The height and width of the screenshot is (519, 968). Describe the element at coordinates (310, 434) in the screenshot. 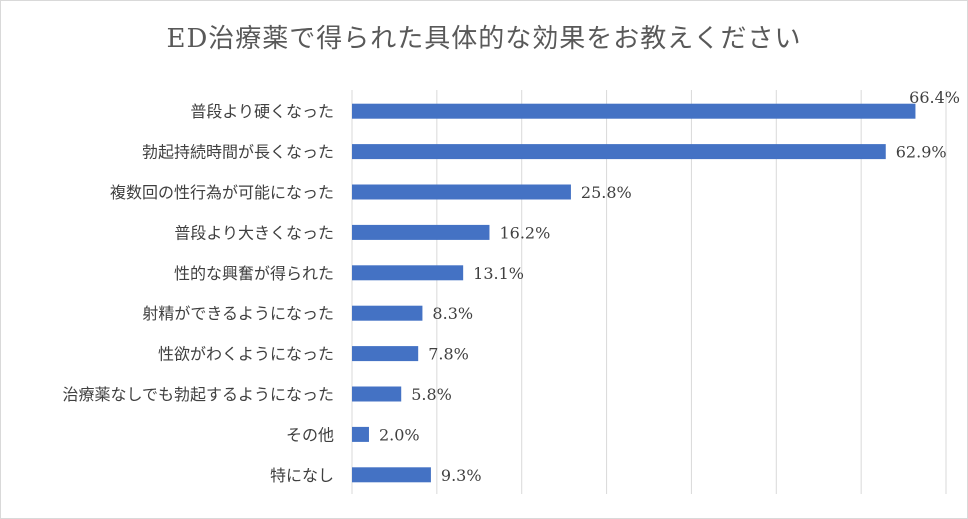

I see `category-label: その他` at that location.